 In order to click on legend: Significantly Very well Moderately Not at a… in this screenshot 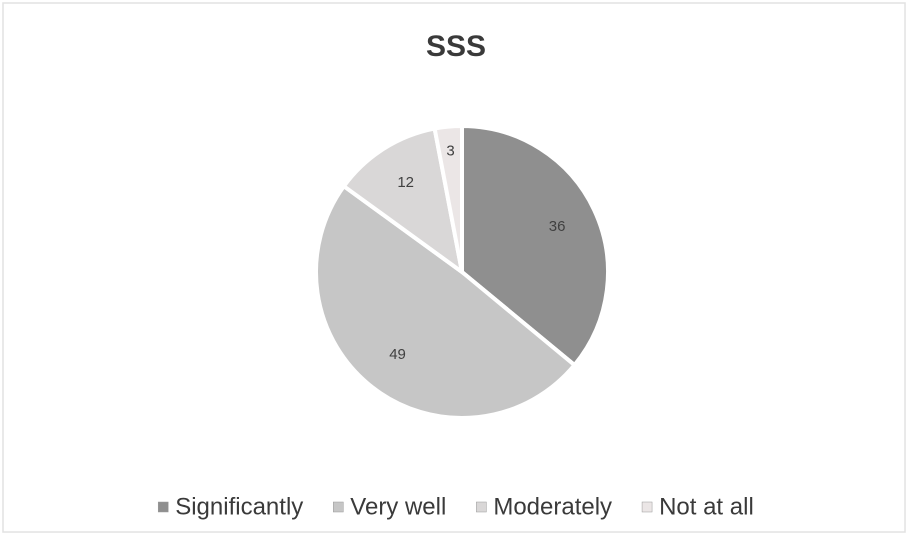, I will do `click(455, 506)`.